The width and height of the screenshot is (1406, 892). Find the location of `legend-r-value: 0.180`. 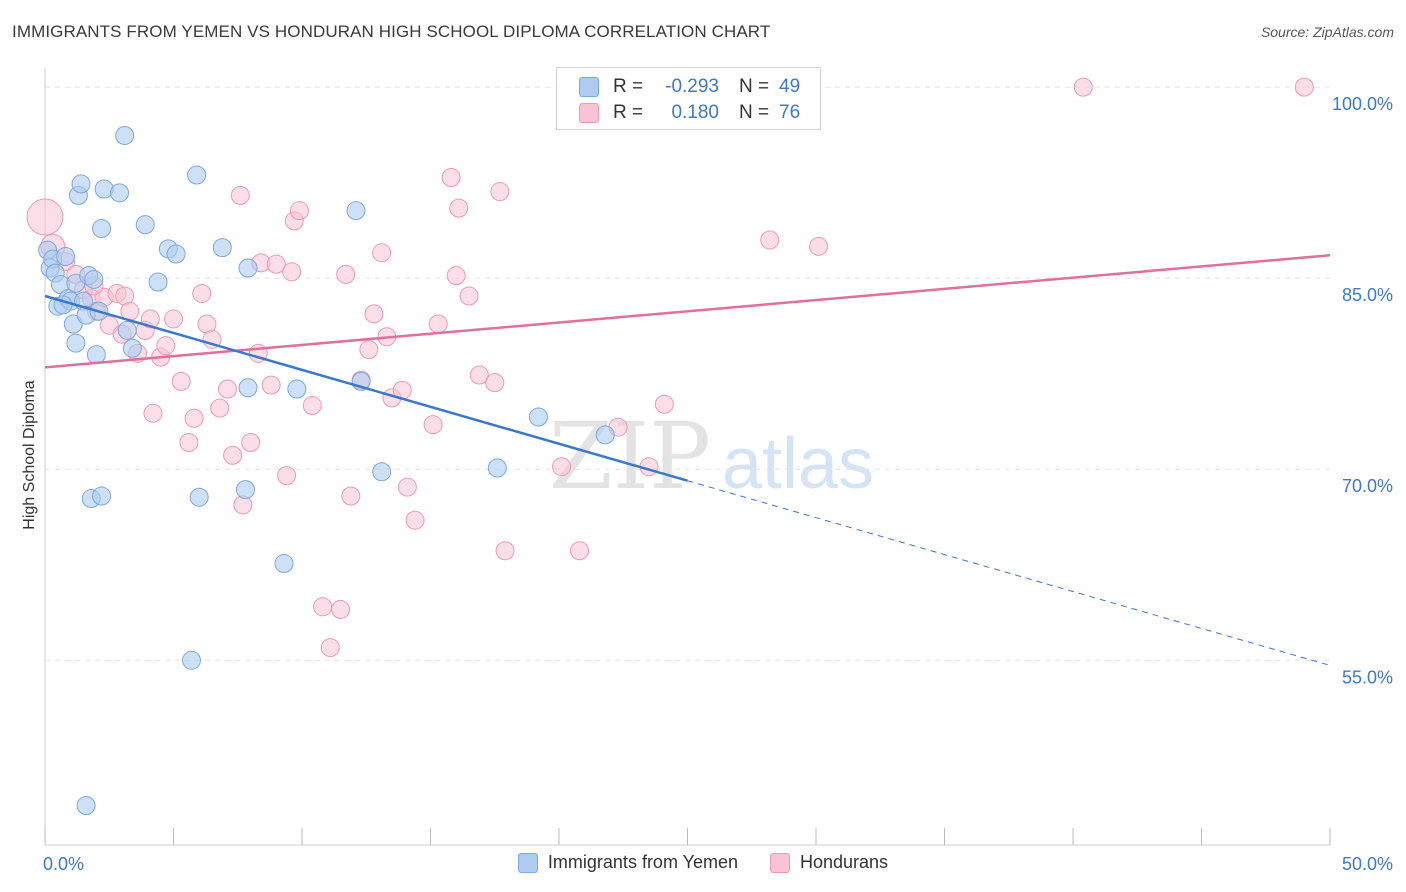

legend-r-value: 0.180 is located at coordinates (695, 112).